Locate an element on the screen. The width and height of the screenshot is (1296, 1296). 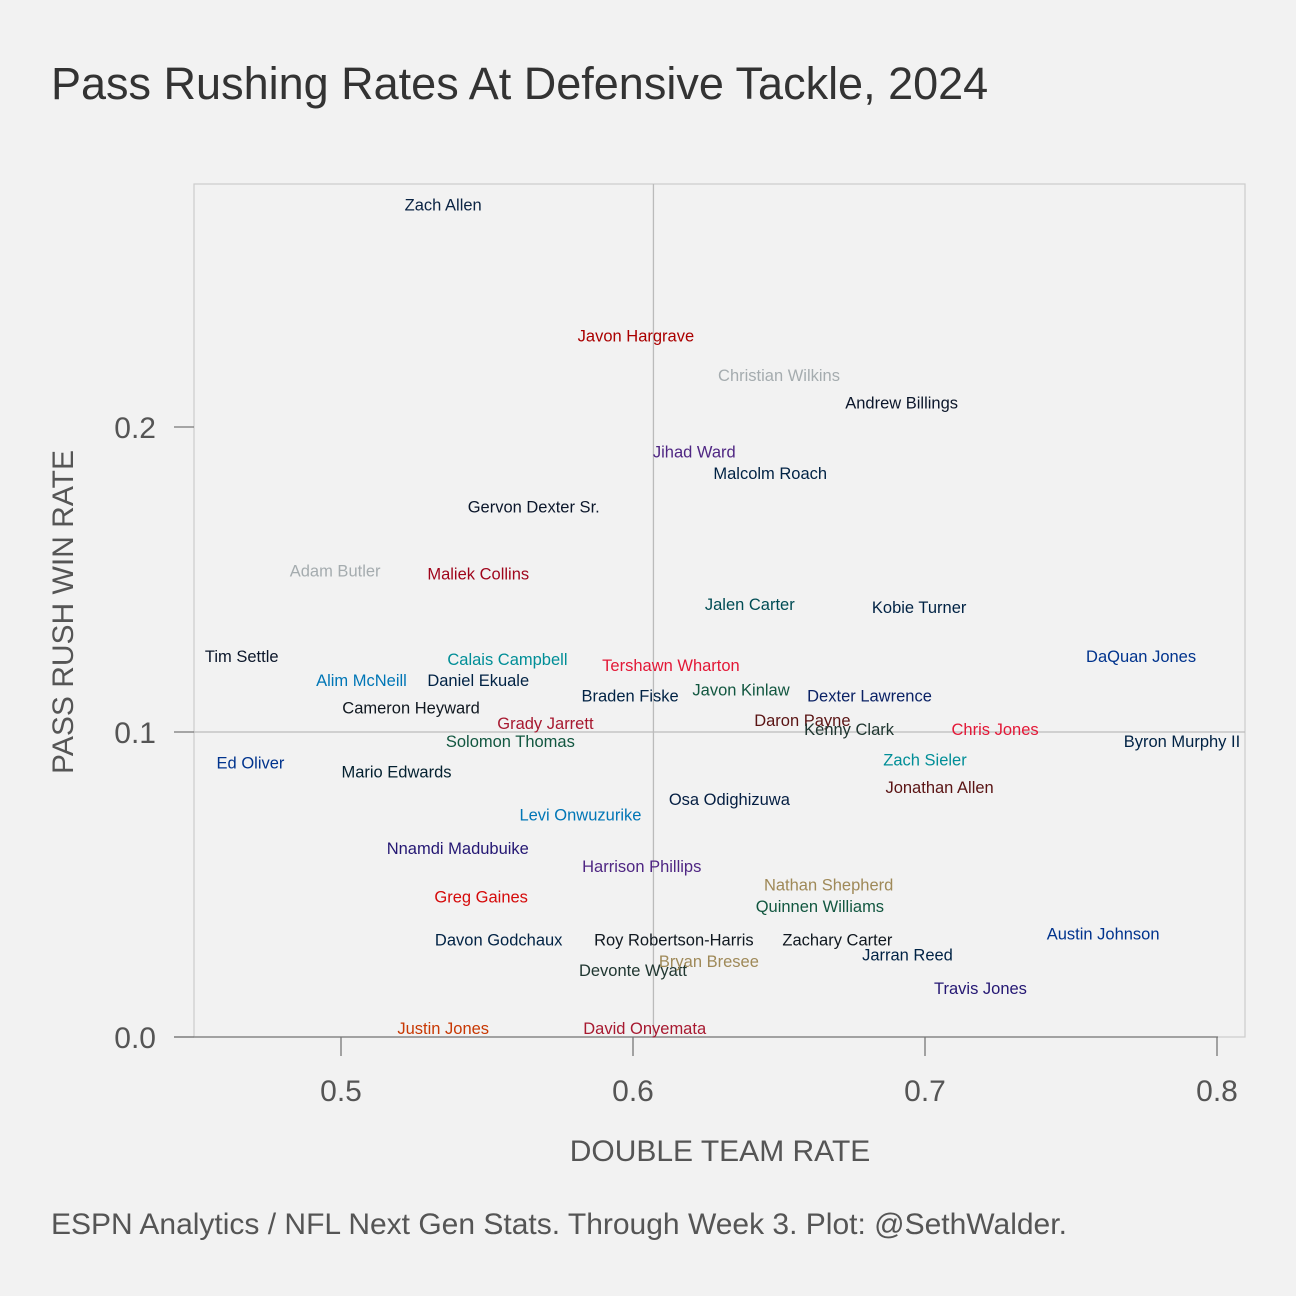
point-label: Tim Settle is located at coordinates (242, 657).